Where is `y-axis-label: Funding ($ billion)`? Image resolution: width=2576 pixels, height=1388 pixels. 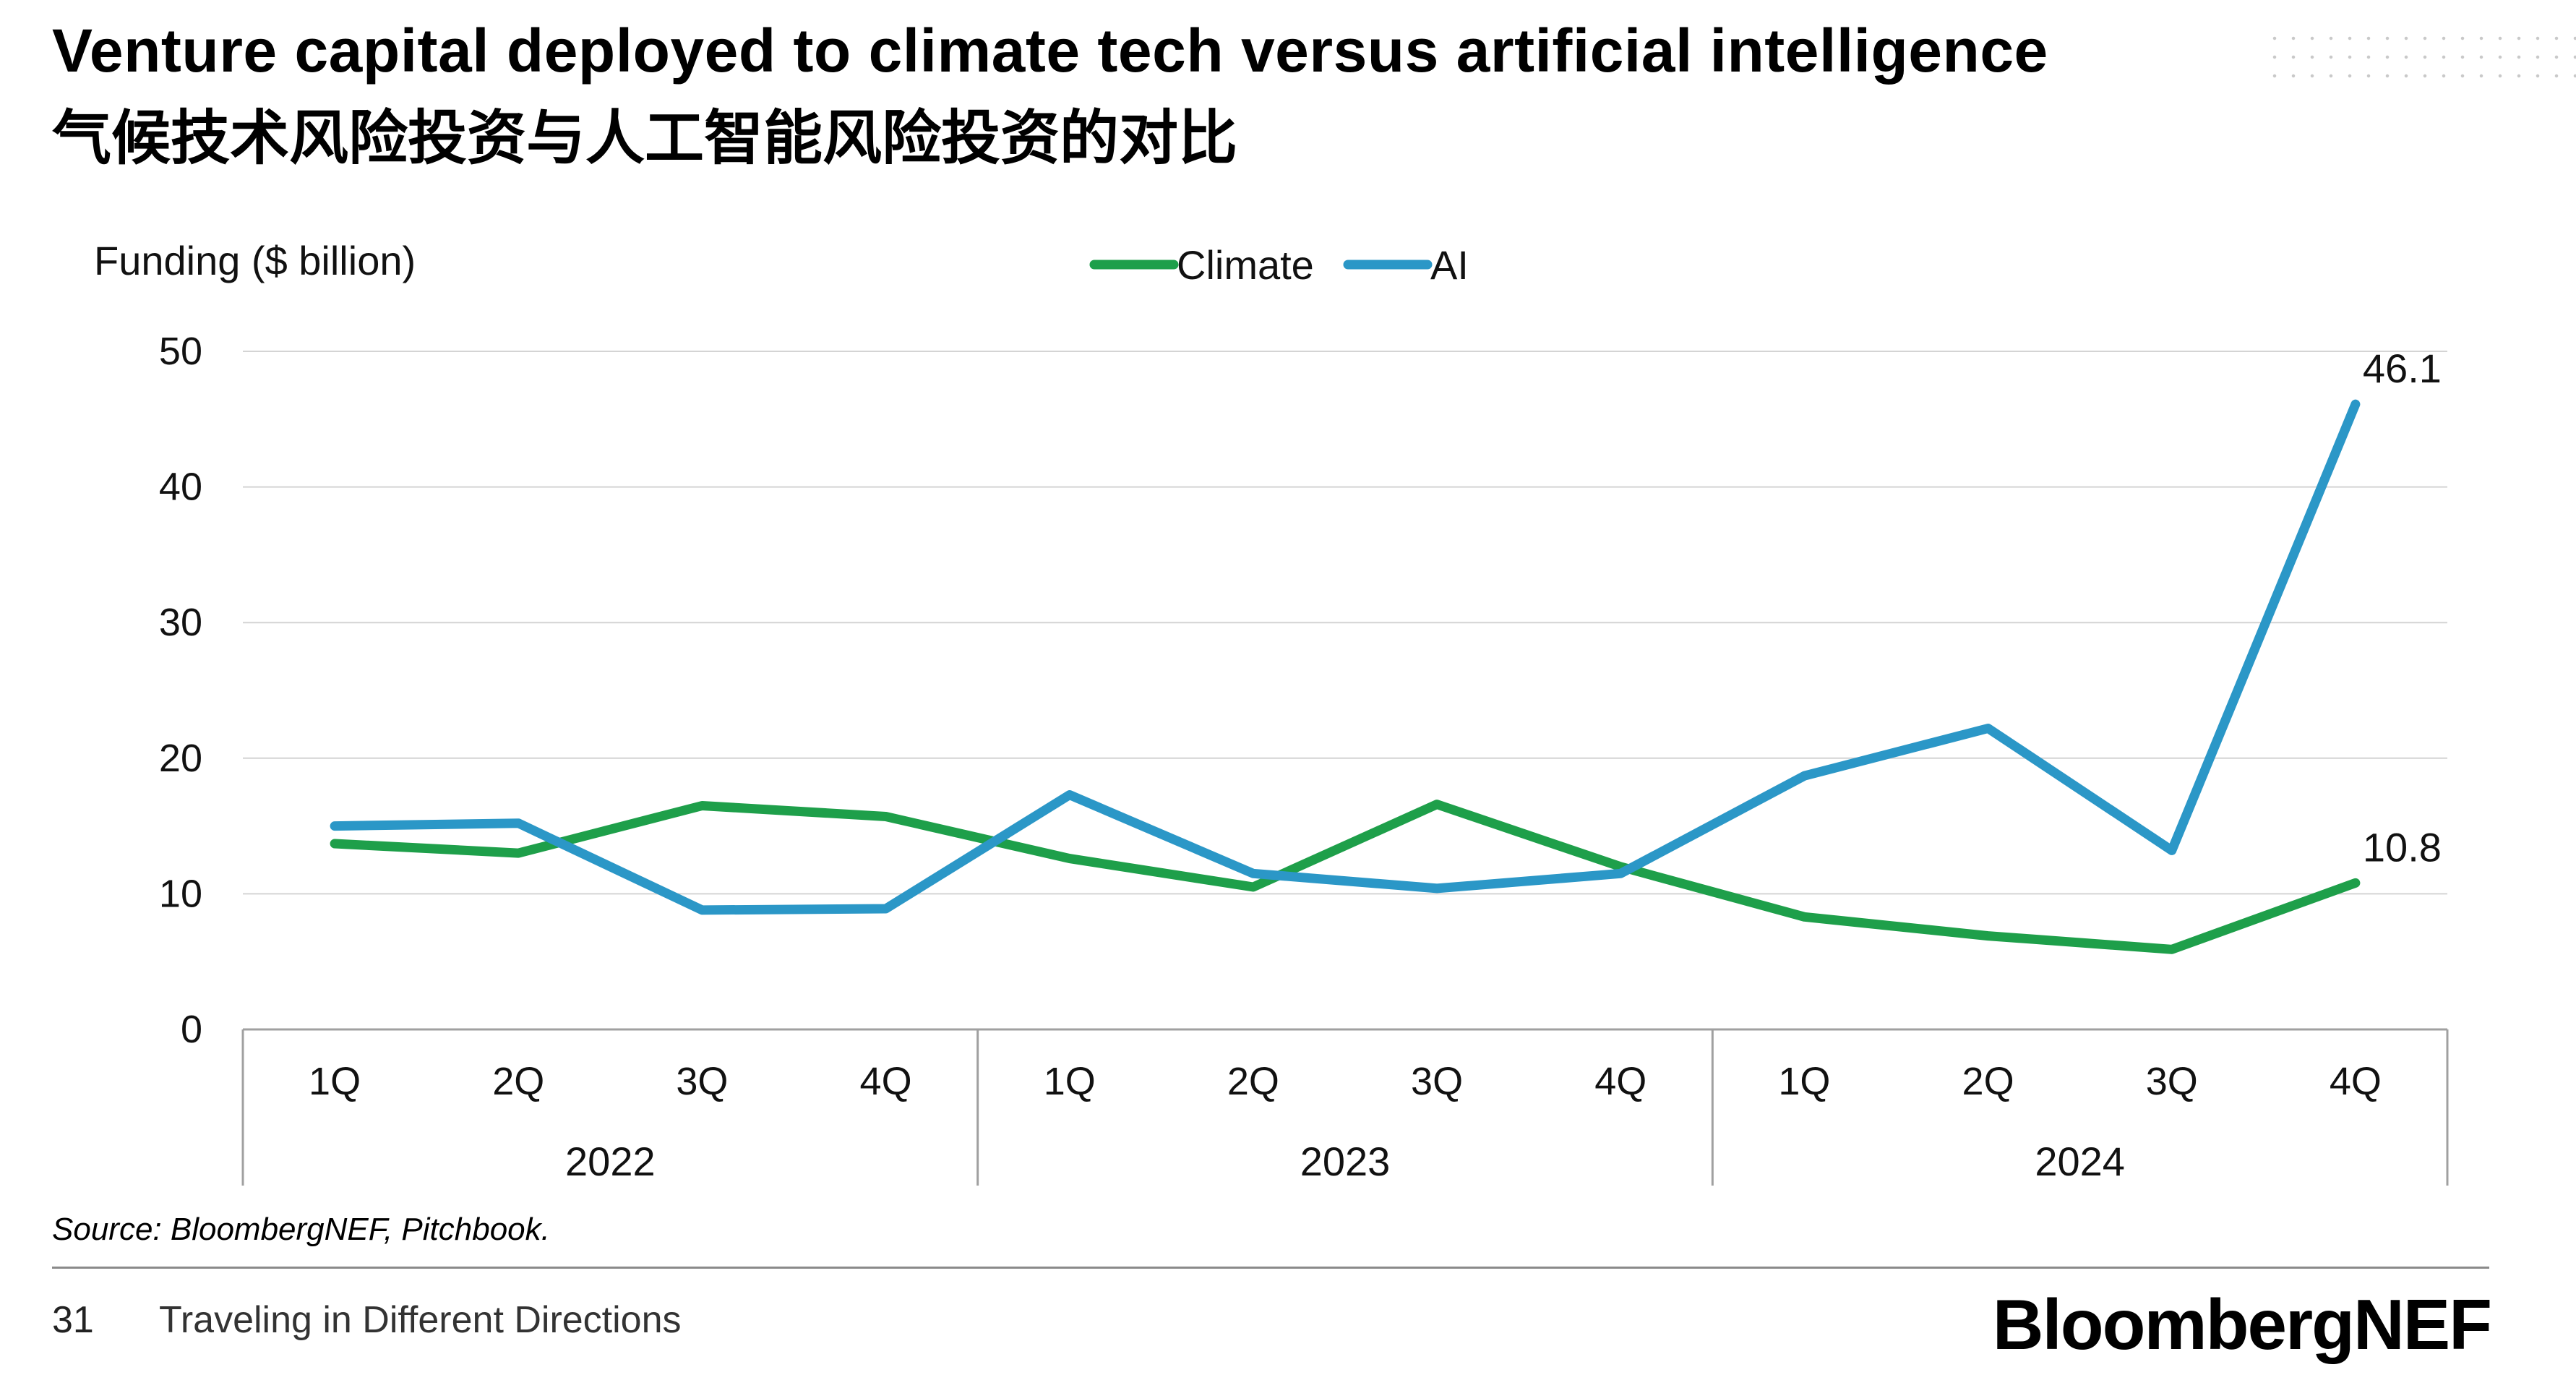 y-axis-label: Funding ($ billion) is located at coordinates (255, 260).